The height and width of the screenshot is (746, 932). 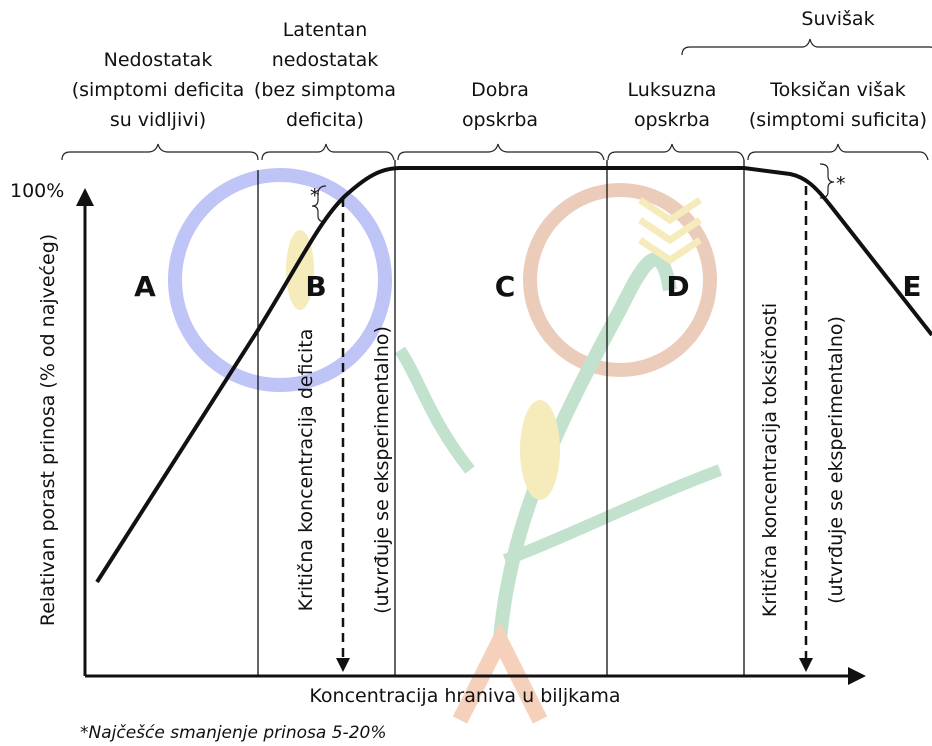 I want to click on zone-label: Latentan, so click(x=325, y=30).